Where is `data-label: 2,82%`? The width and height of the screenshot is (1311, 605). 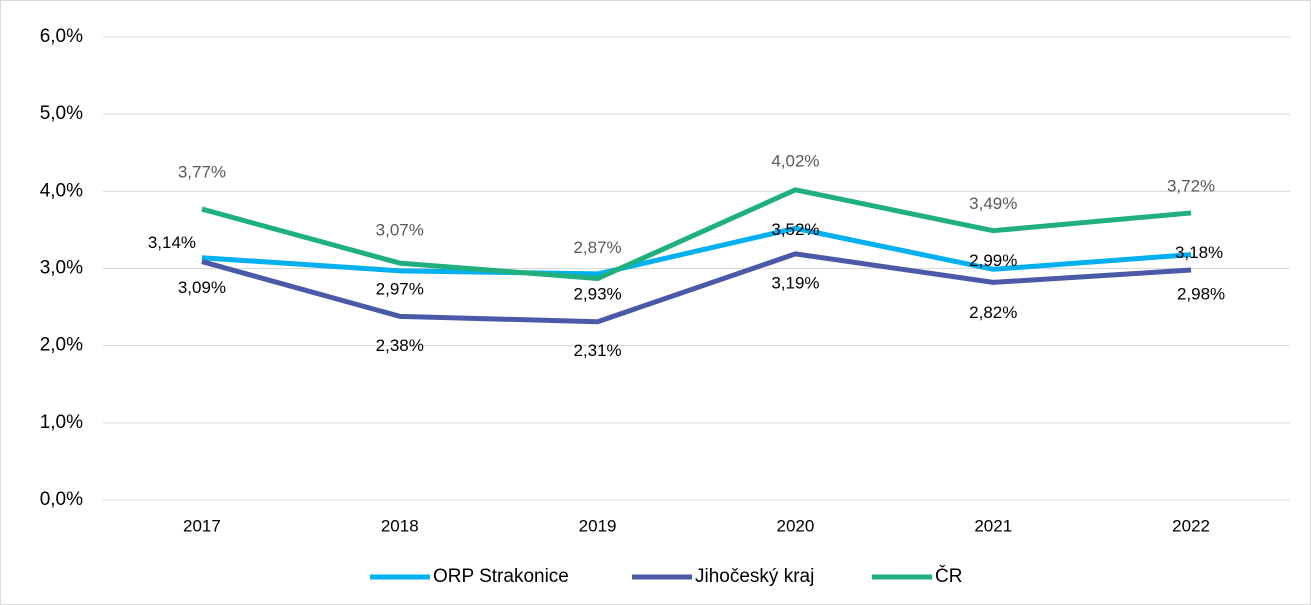
data-label: 2,82% is located at coordinates (993, 312).